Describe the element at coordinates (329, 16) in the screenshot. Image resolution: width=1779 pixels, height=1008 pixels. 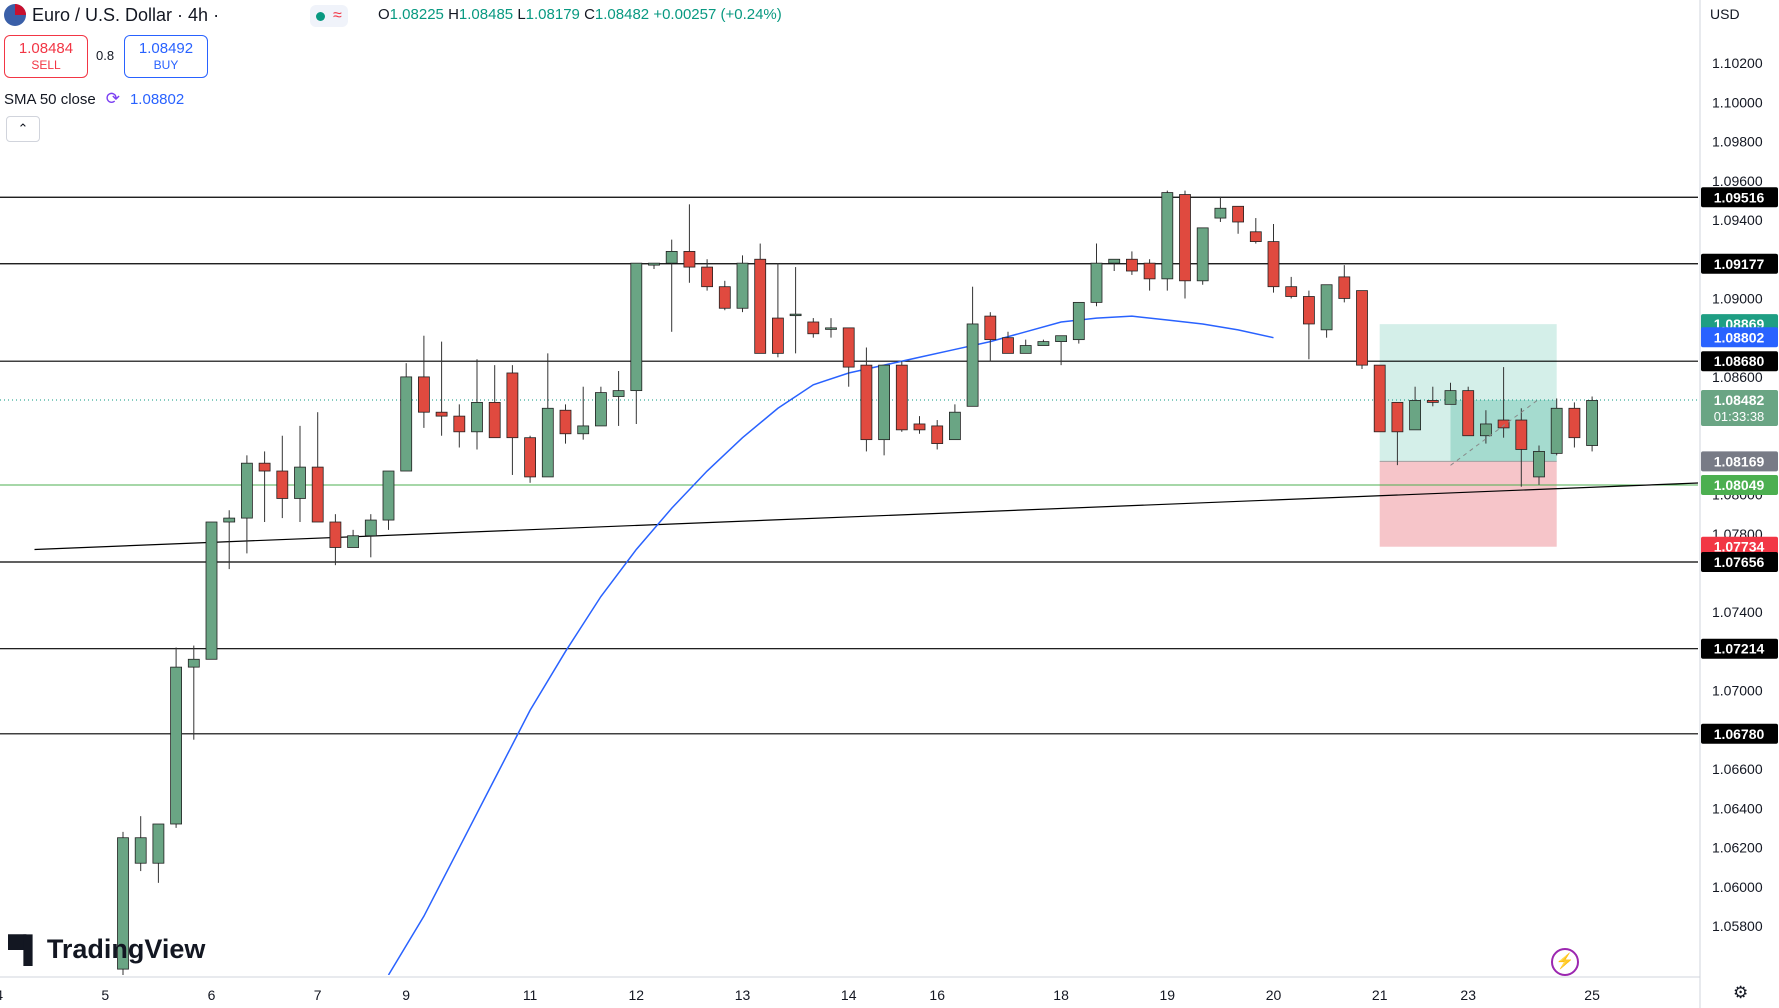
I see `market-status-pill: ≈` at that location.